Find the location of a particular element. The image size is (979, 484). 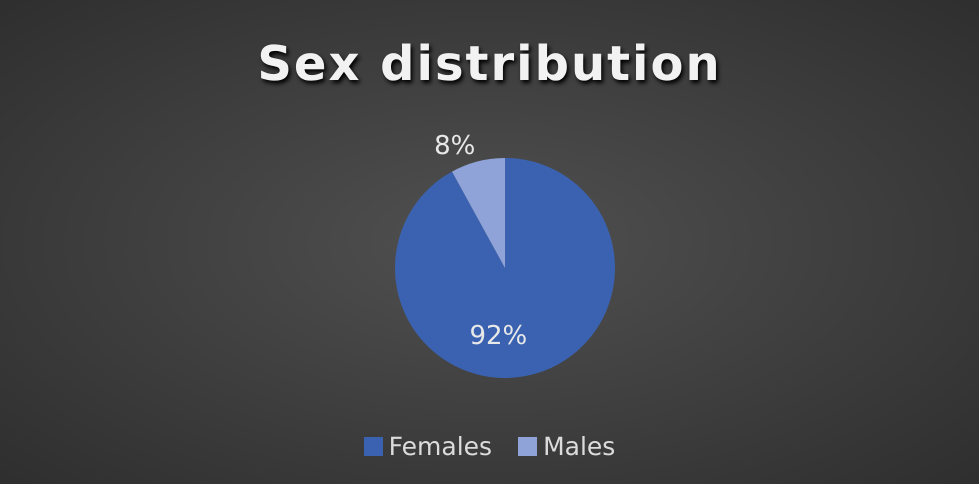

data-label: 8% is located at coordinates (455, 145).